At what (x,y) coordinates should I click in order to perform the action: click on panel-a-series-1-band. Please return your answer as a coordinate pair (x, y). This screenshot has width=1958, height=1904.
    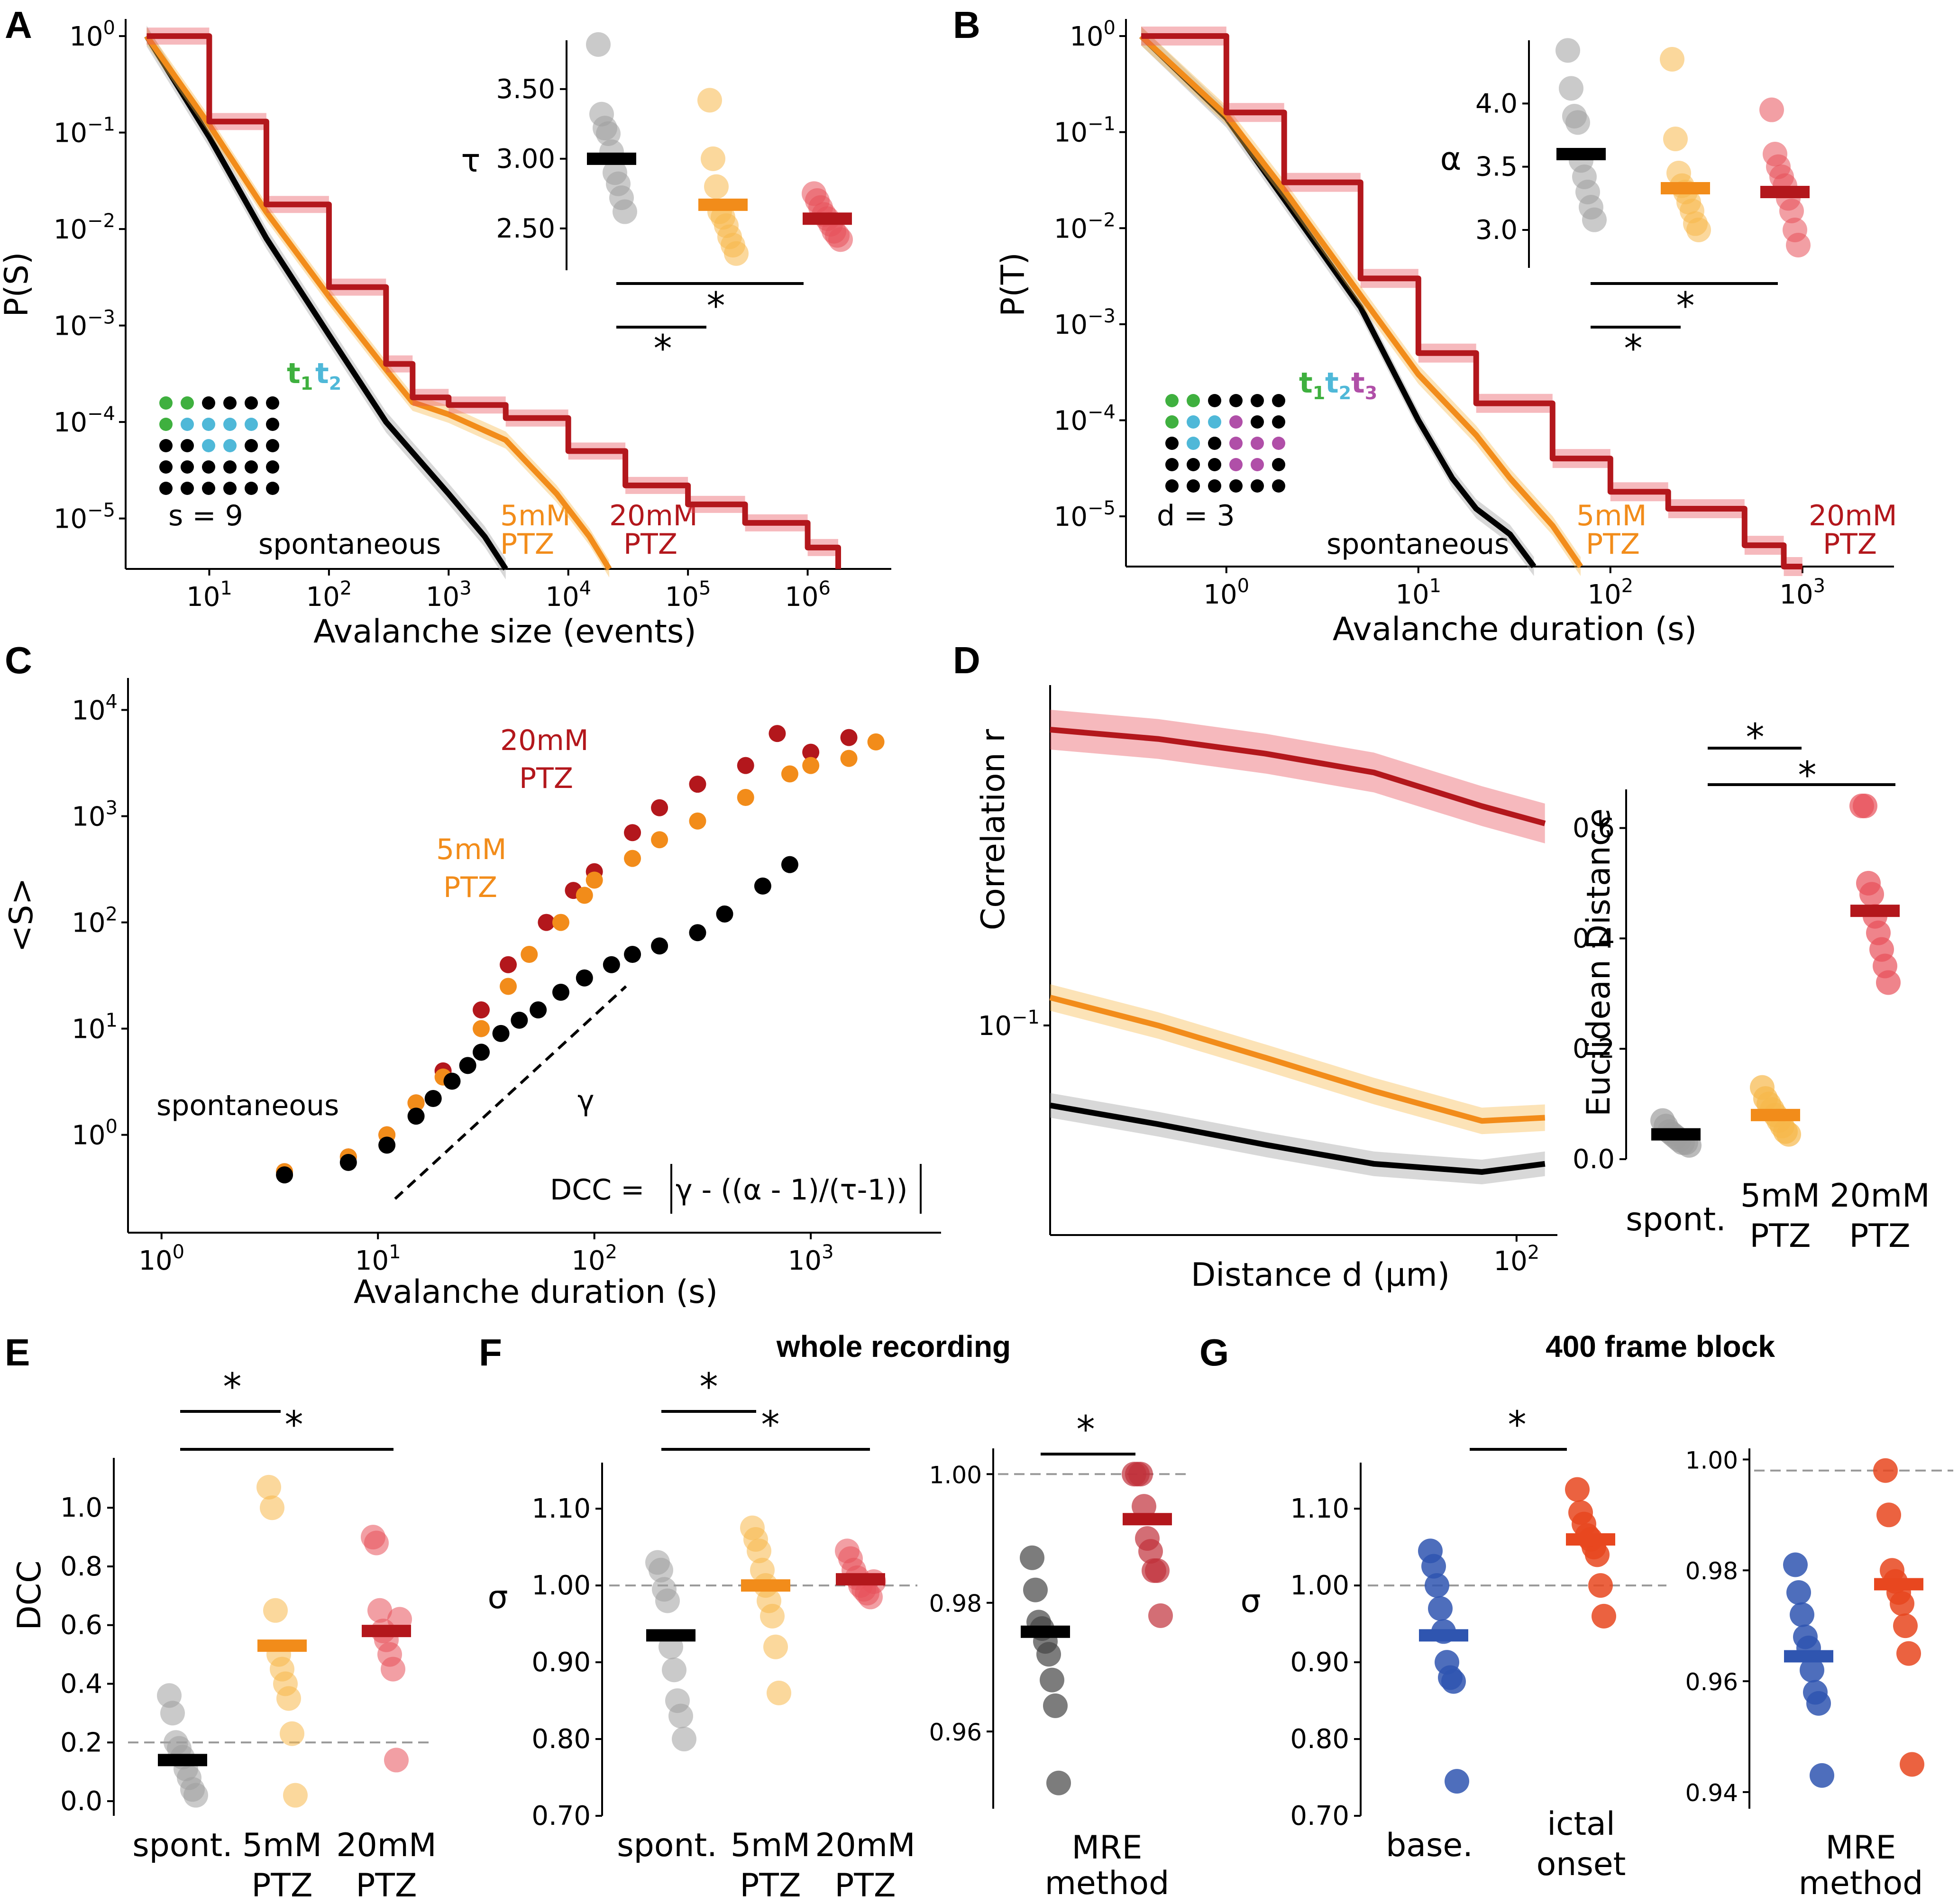
    Looking at the image, I should click on (378, 302).